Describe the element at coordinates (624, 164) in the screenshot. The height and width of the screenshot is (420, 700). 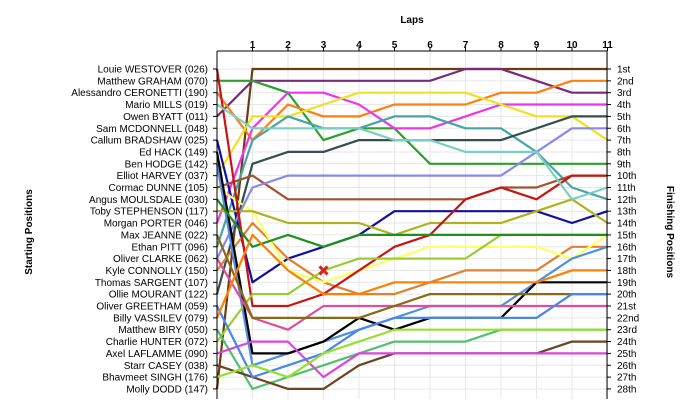
I see `finish-label: 9th` at that location.